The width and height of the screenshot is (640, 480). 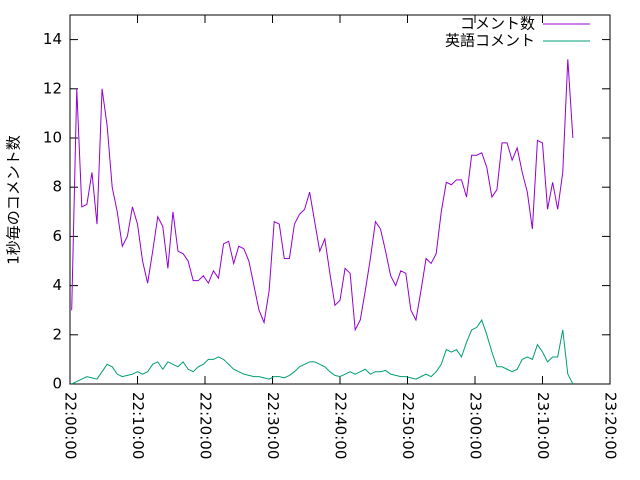 I want to click on y-tick-label: 4, so click(x=57, y=285).